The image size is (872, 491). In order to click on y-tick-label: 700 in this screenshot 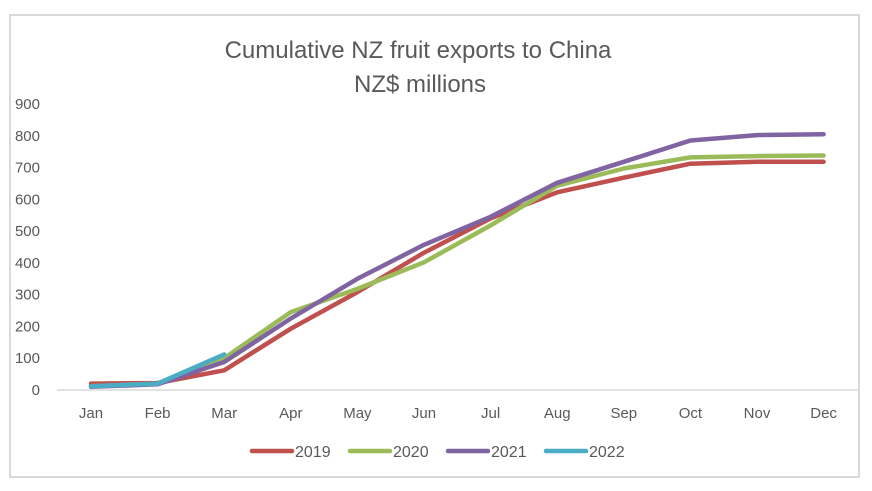, I will do `click(27, 168)`.